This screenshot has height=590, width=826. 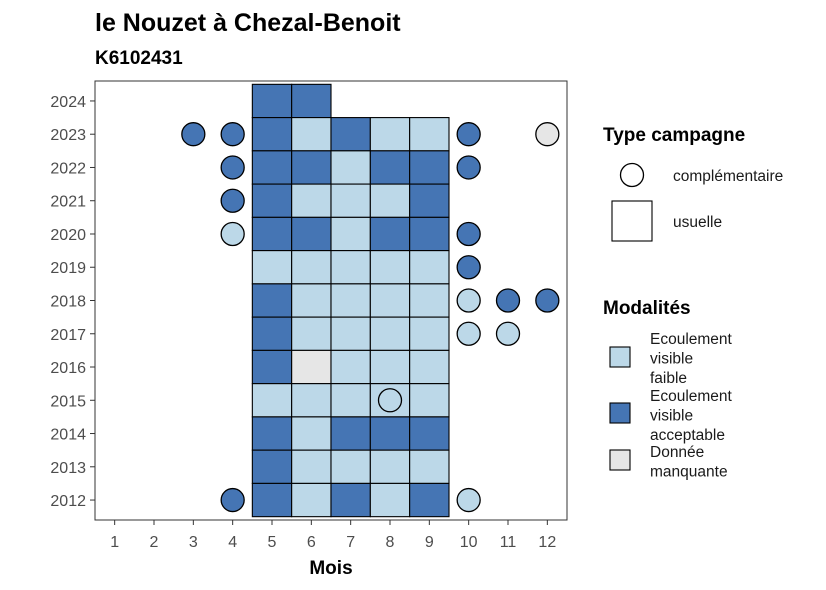 What do you see at coordinates (350, 542) in the screenshot?
I see `x-tick-label-7: 7` at bounding box center [350, 542].